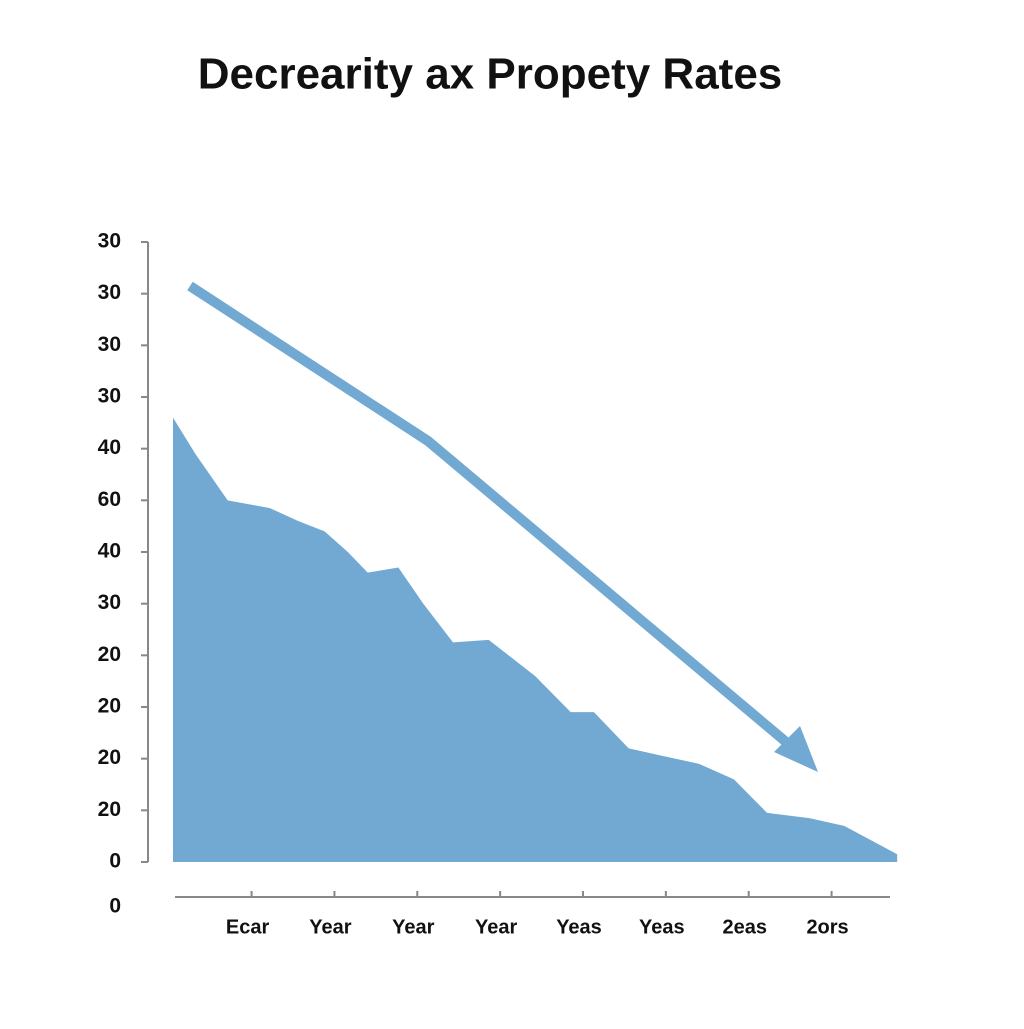  What do you see at coordinates (490, 74) in the screenshot?
I see `chart-title: Decrearity ax Propety Rates` at bounding box center [490, 74].